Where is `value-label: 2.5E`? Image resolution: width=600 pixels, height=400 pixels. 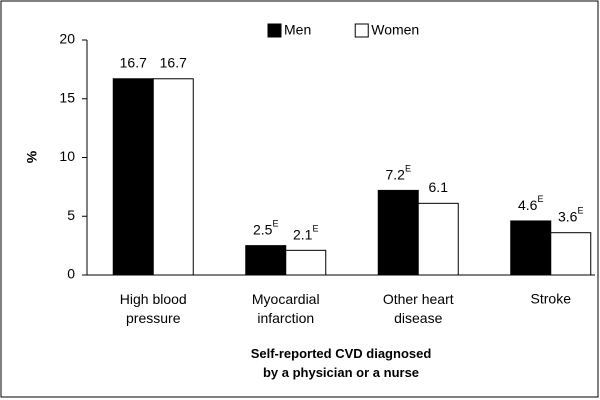
value-label: 2.5E is located at coordinates (265, 228).